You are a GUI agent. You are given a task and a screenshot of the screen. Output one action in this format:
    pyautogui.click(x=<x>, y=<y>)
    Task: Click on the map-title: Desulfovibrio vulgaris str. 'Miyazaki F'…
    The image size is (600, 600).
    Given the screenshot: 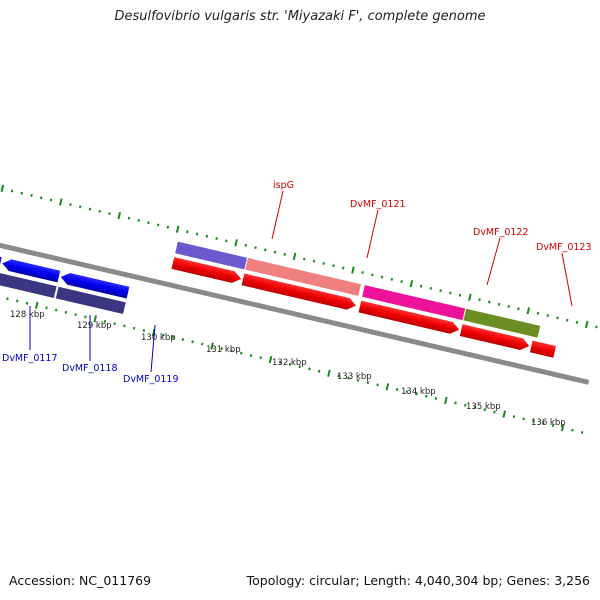 What is the action you would take?
    pyautogui.click(x=300, y=16)
    